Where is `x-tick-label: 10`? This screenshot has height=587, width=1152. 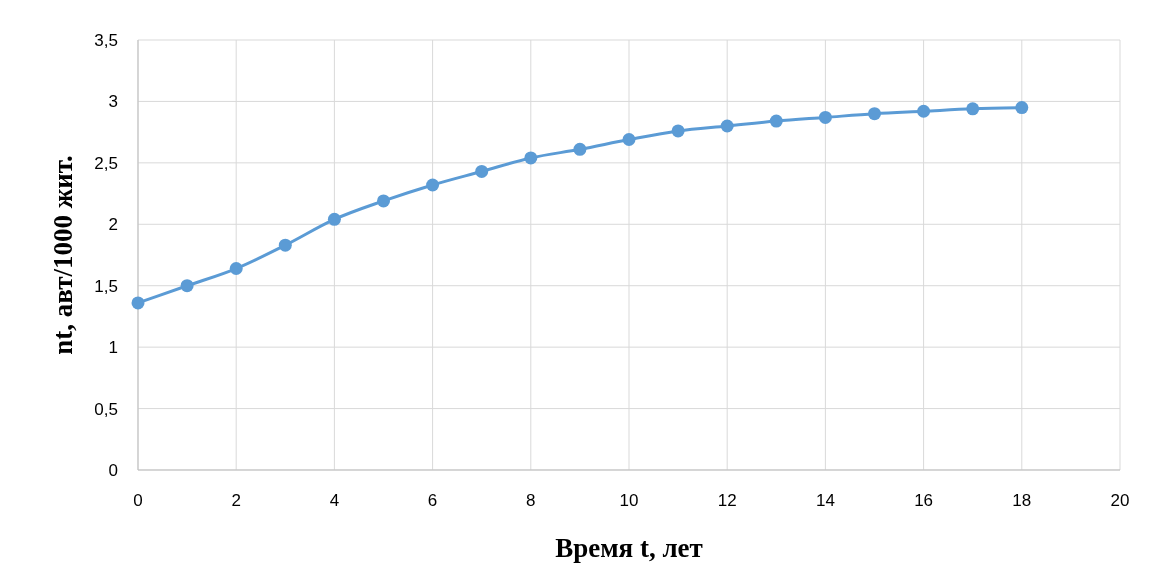
x-tick-label: 10 is located at coordinates (629, 500).